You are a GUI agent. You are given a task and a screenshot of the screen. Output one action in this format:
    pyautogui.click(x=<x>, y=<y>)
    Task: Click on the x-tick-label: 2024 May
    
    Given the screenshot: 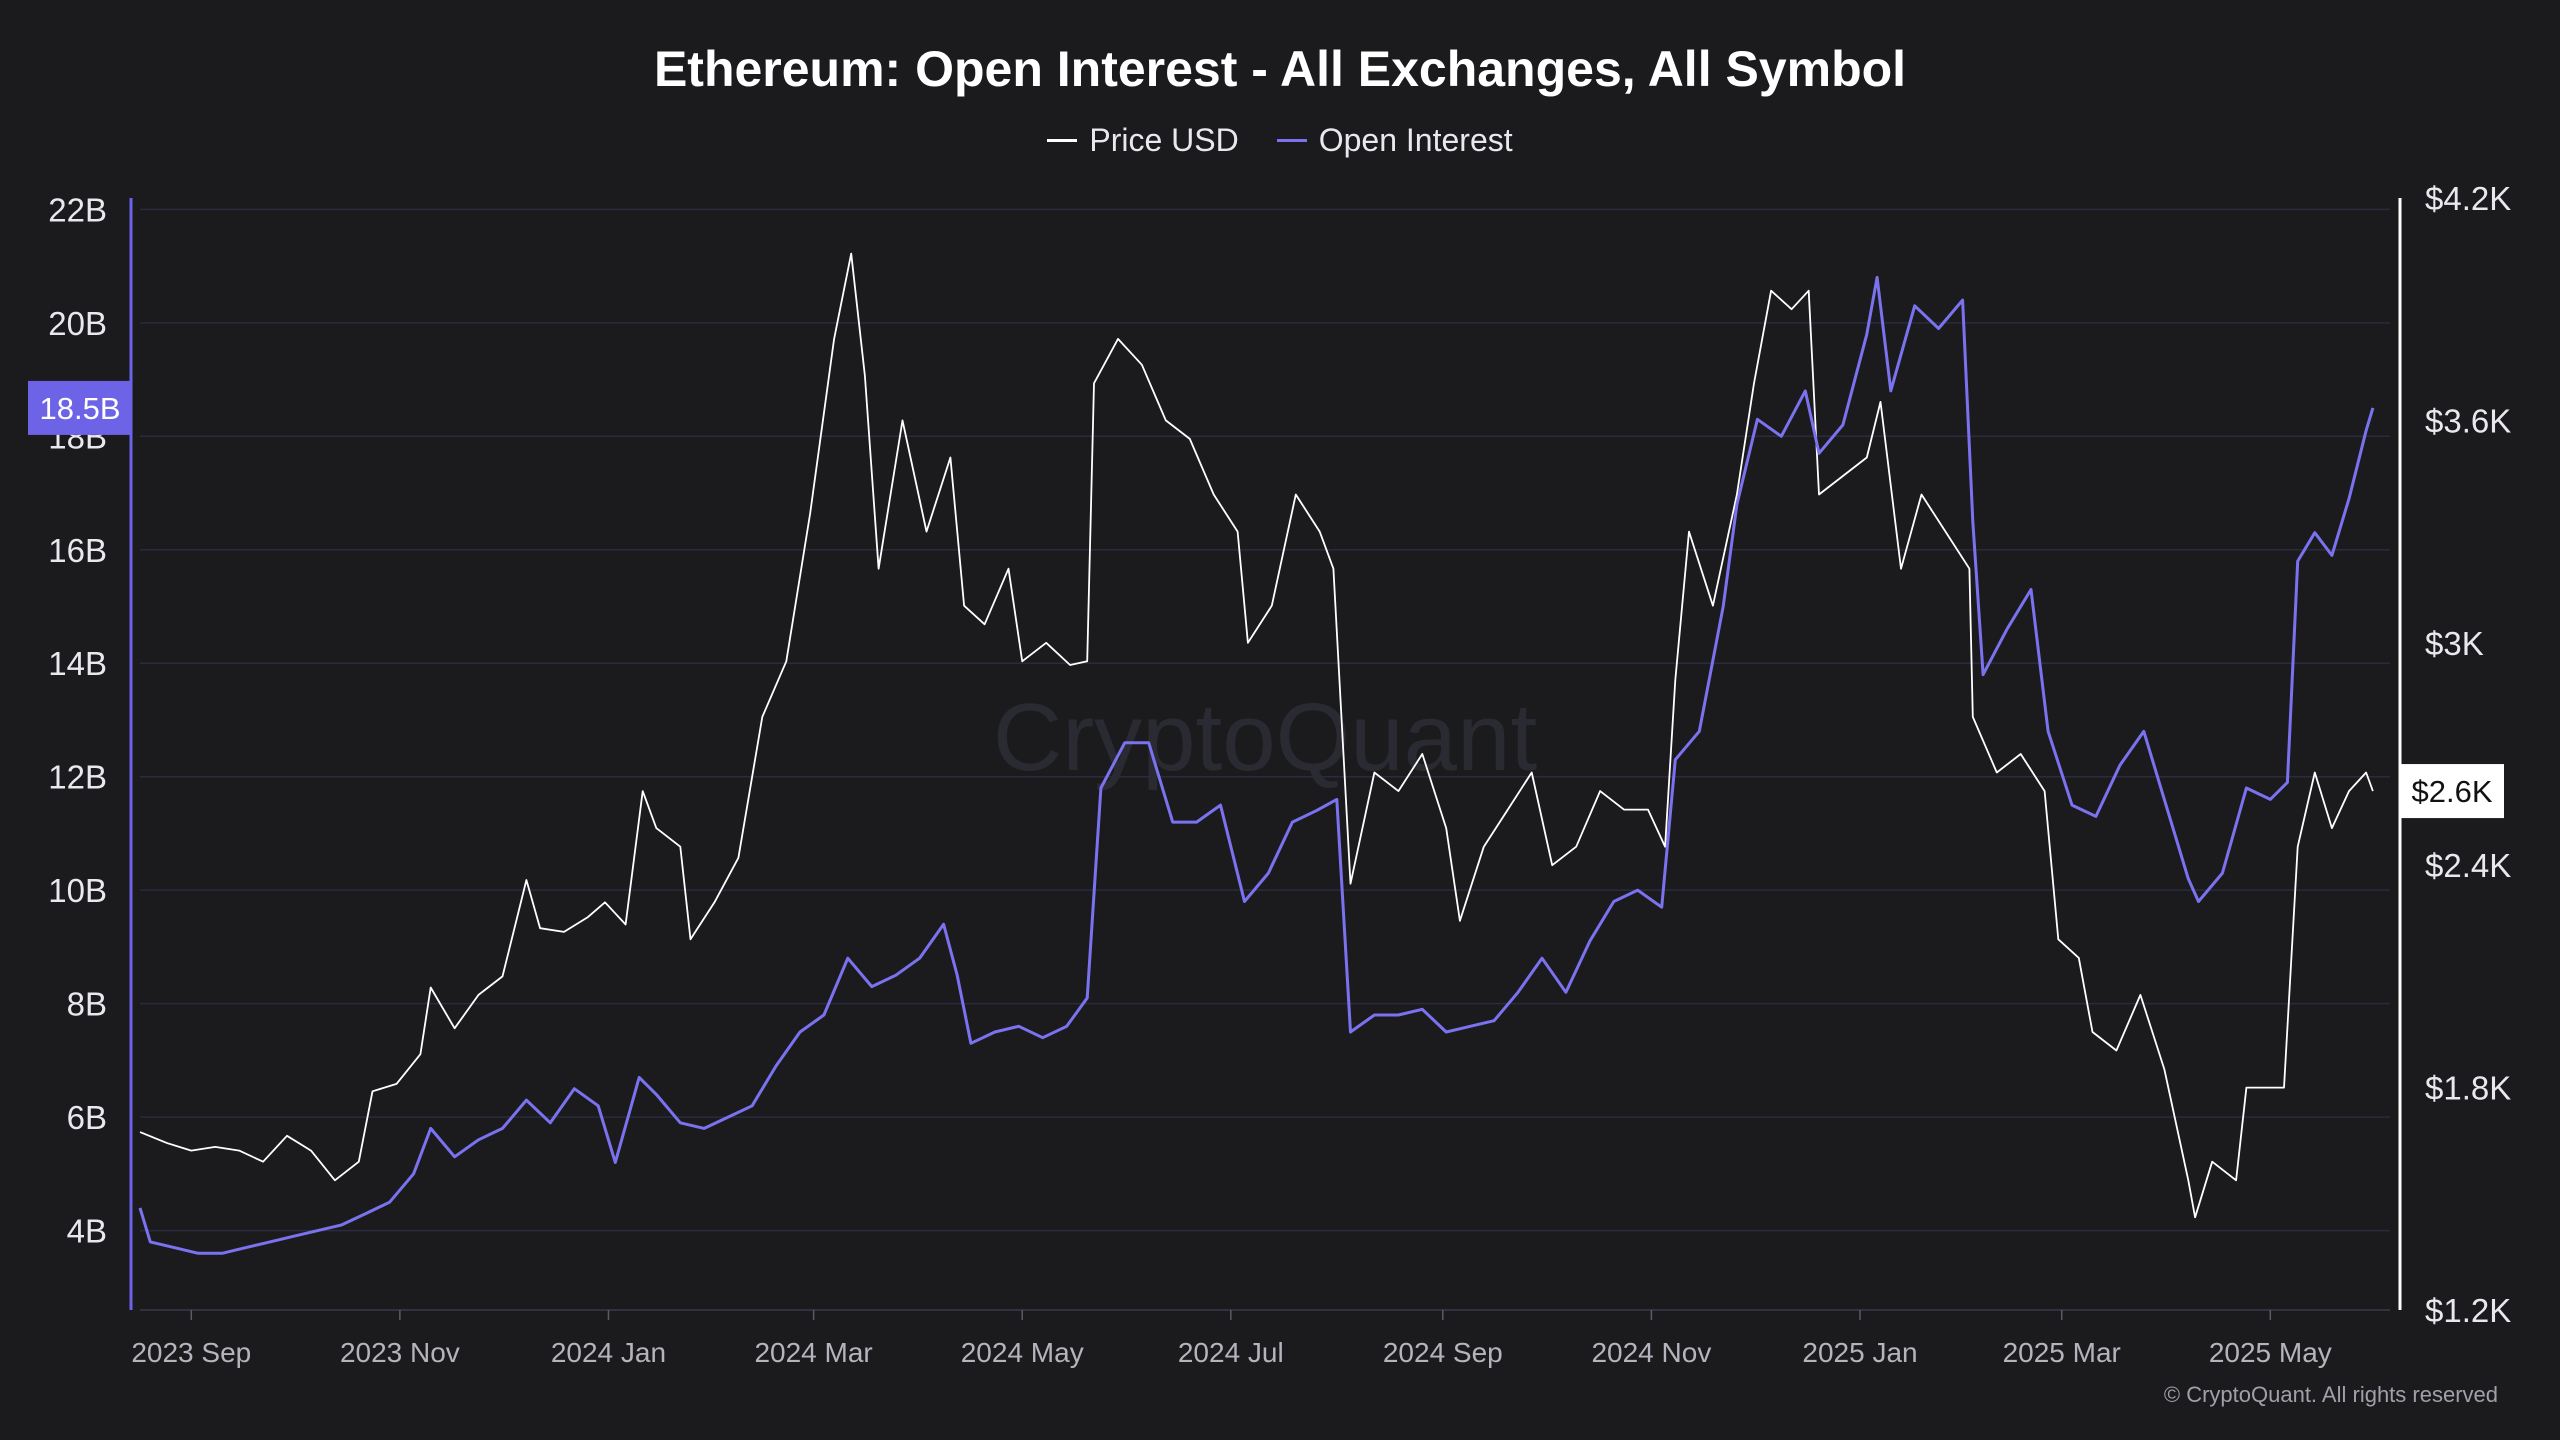 What is the action you would take?
    pyautogui.click(x=1022, y=1352)
    